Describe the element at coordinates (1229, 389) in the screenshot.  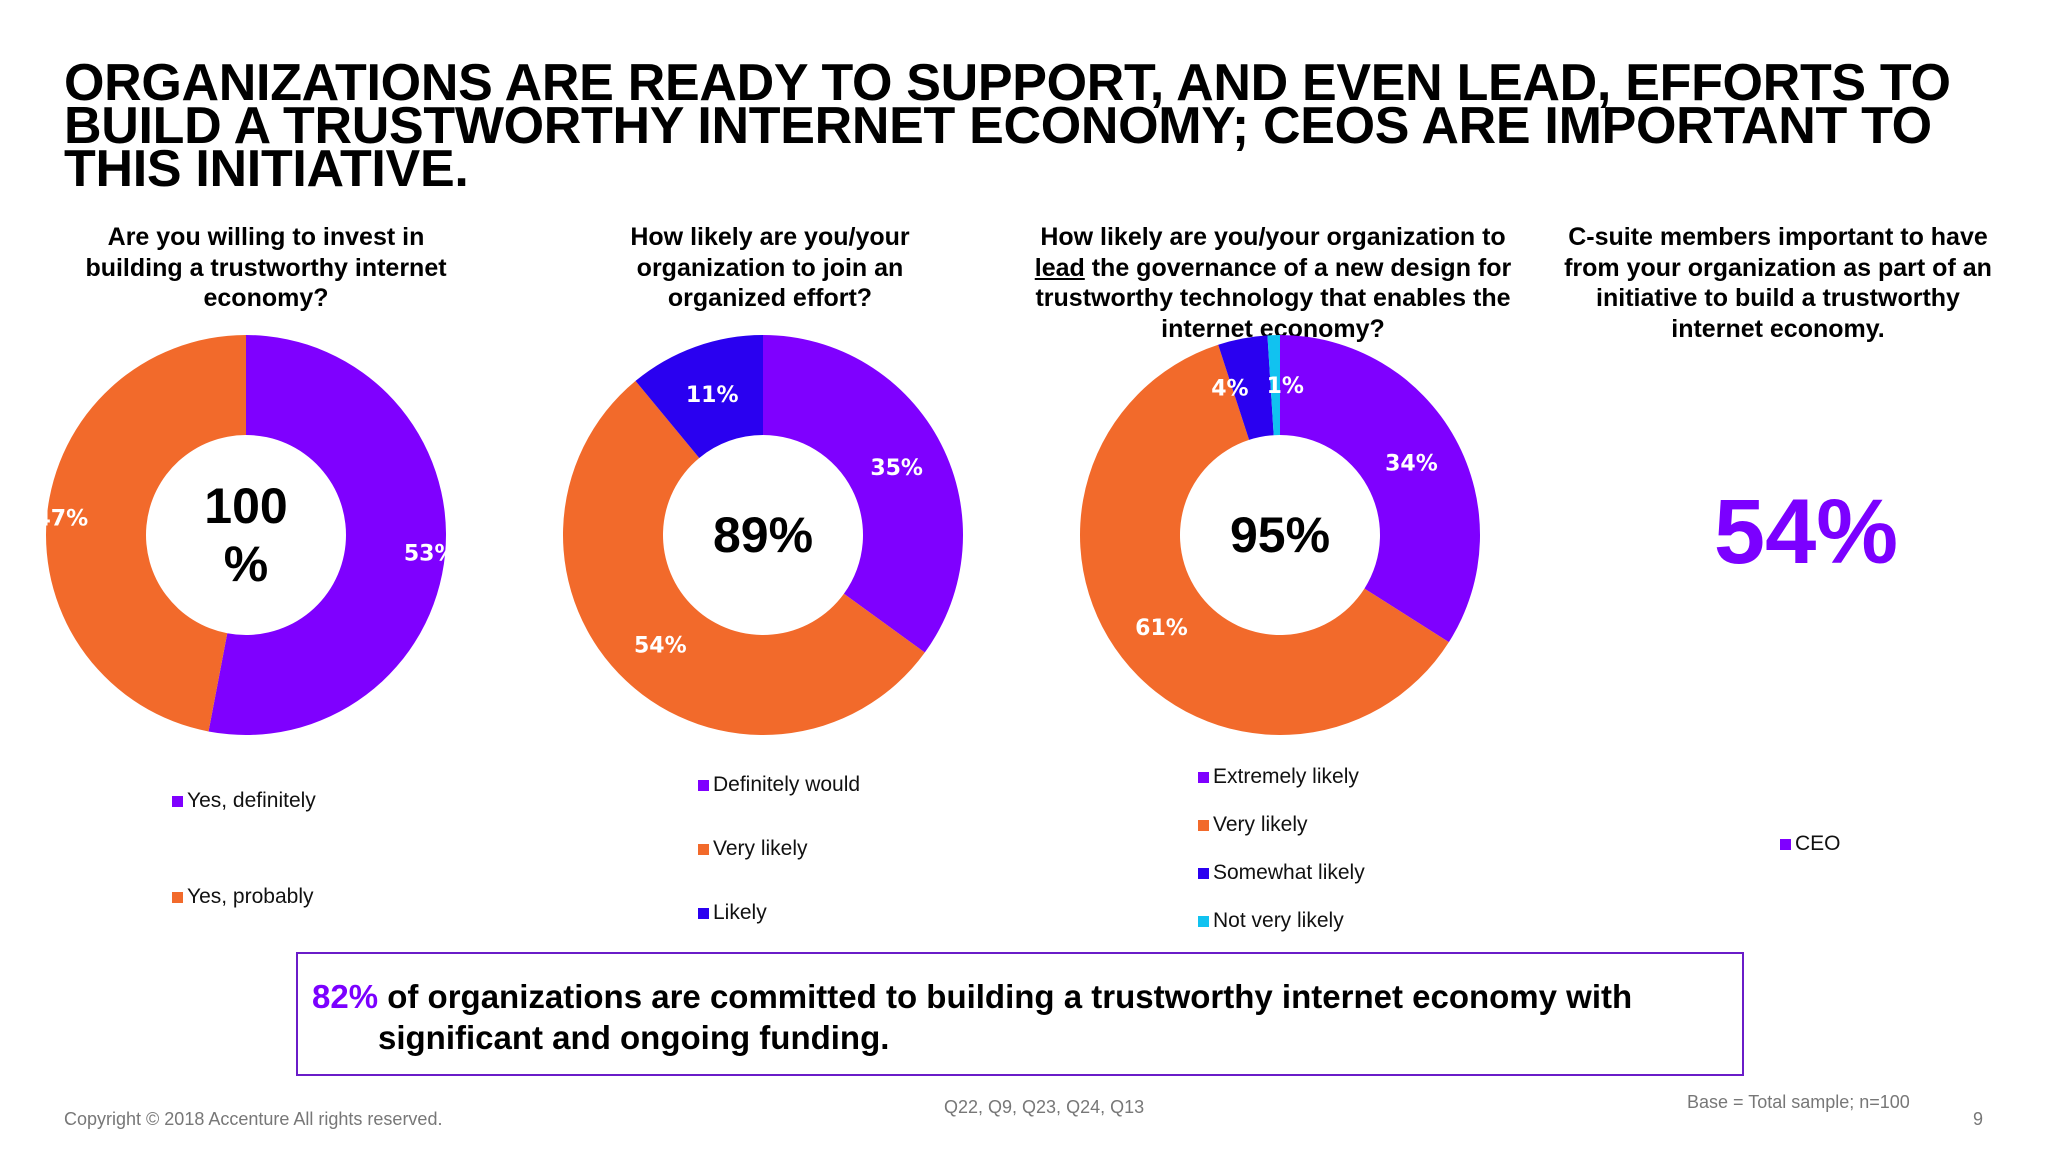
I see `data-label-somewhat-likely: 4%` at that location.